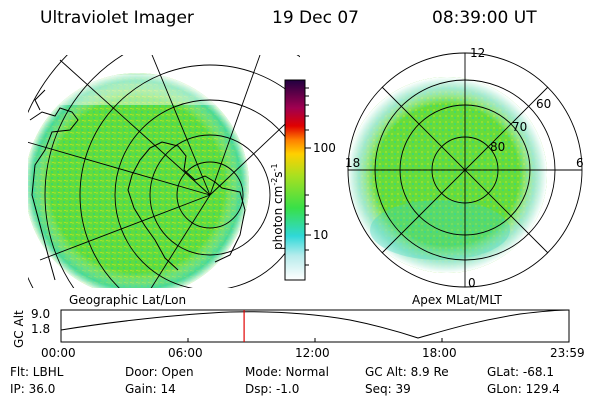 This screenshot has height=400, width=600. What do you see at coordinates (567, 353) in the screenshot?
I see `xtick-2359: 23:59` at bounding box center [567, 353].